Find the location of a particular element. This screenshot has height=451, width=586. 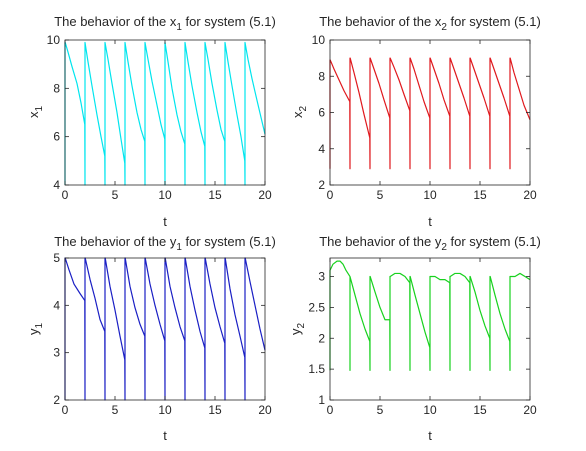

plot-area: 0 5 10 15 20 2 3 4 5 is located at coordinates (162, 334).